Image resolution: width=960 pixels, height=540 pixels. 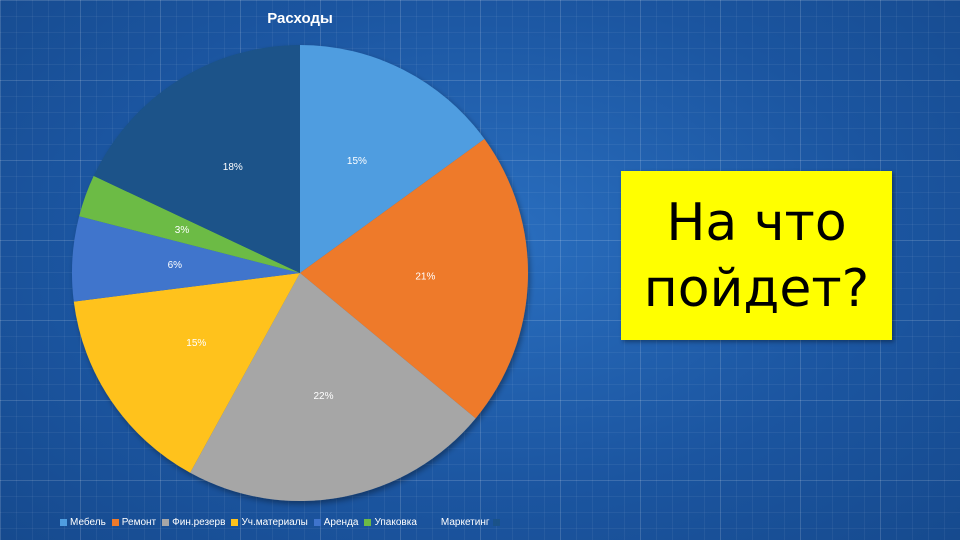 I want to click on callout-line-1: На что, so click(x=756, y=222).